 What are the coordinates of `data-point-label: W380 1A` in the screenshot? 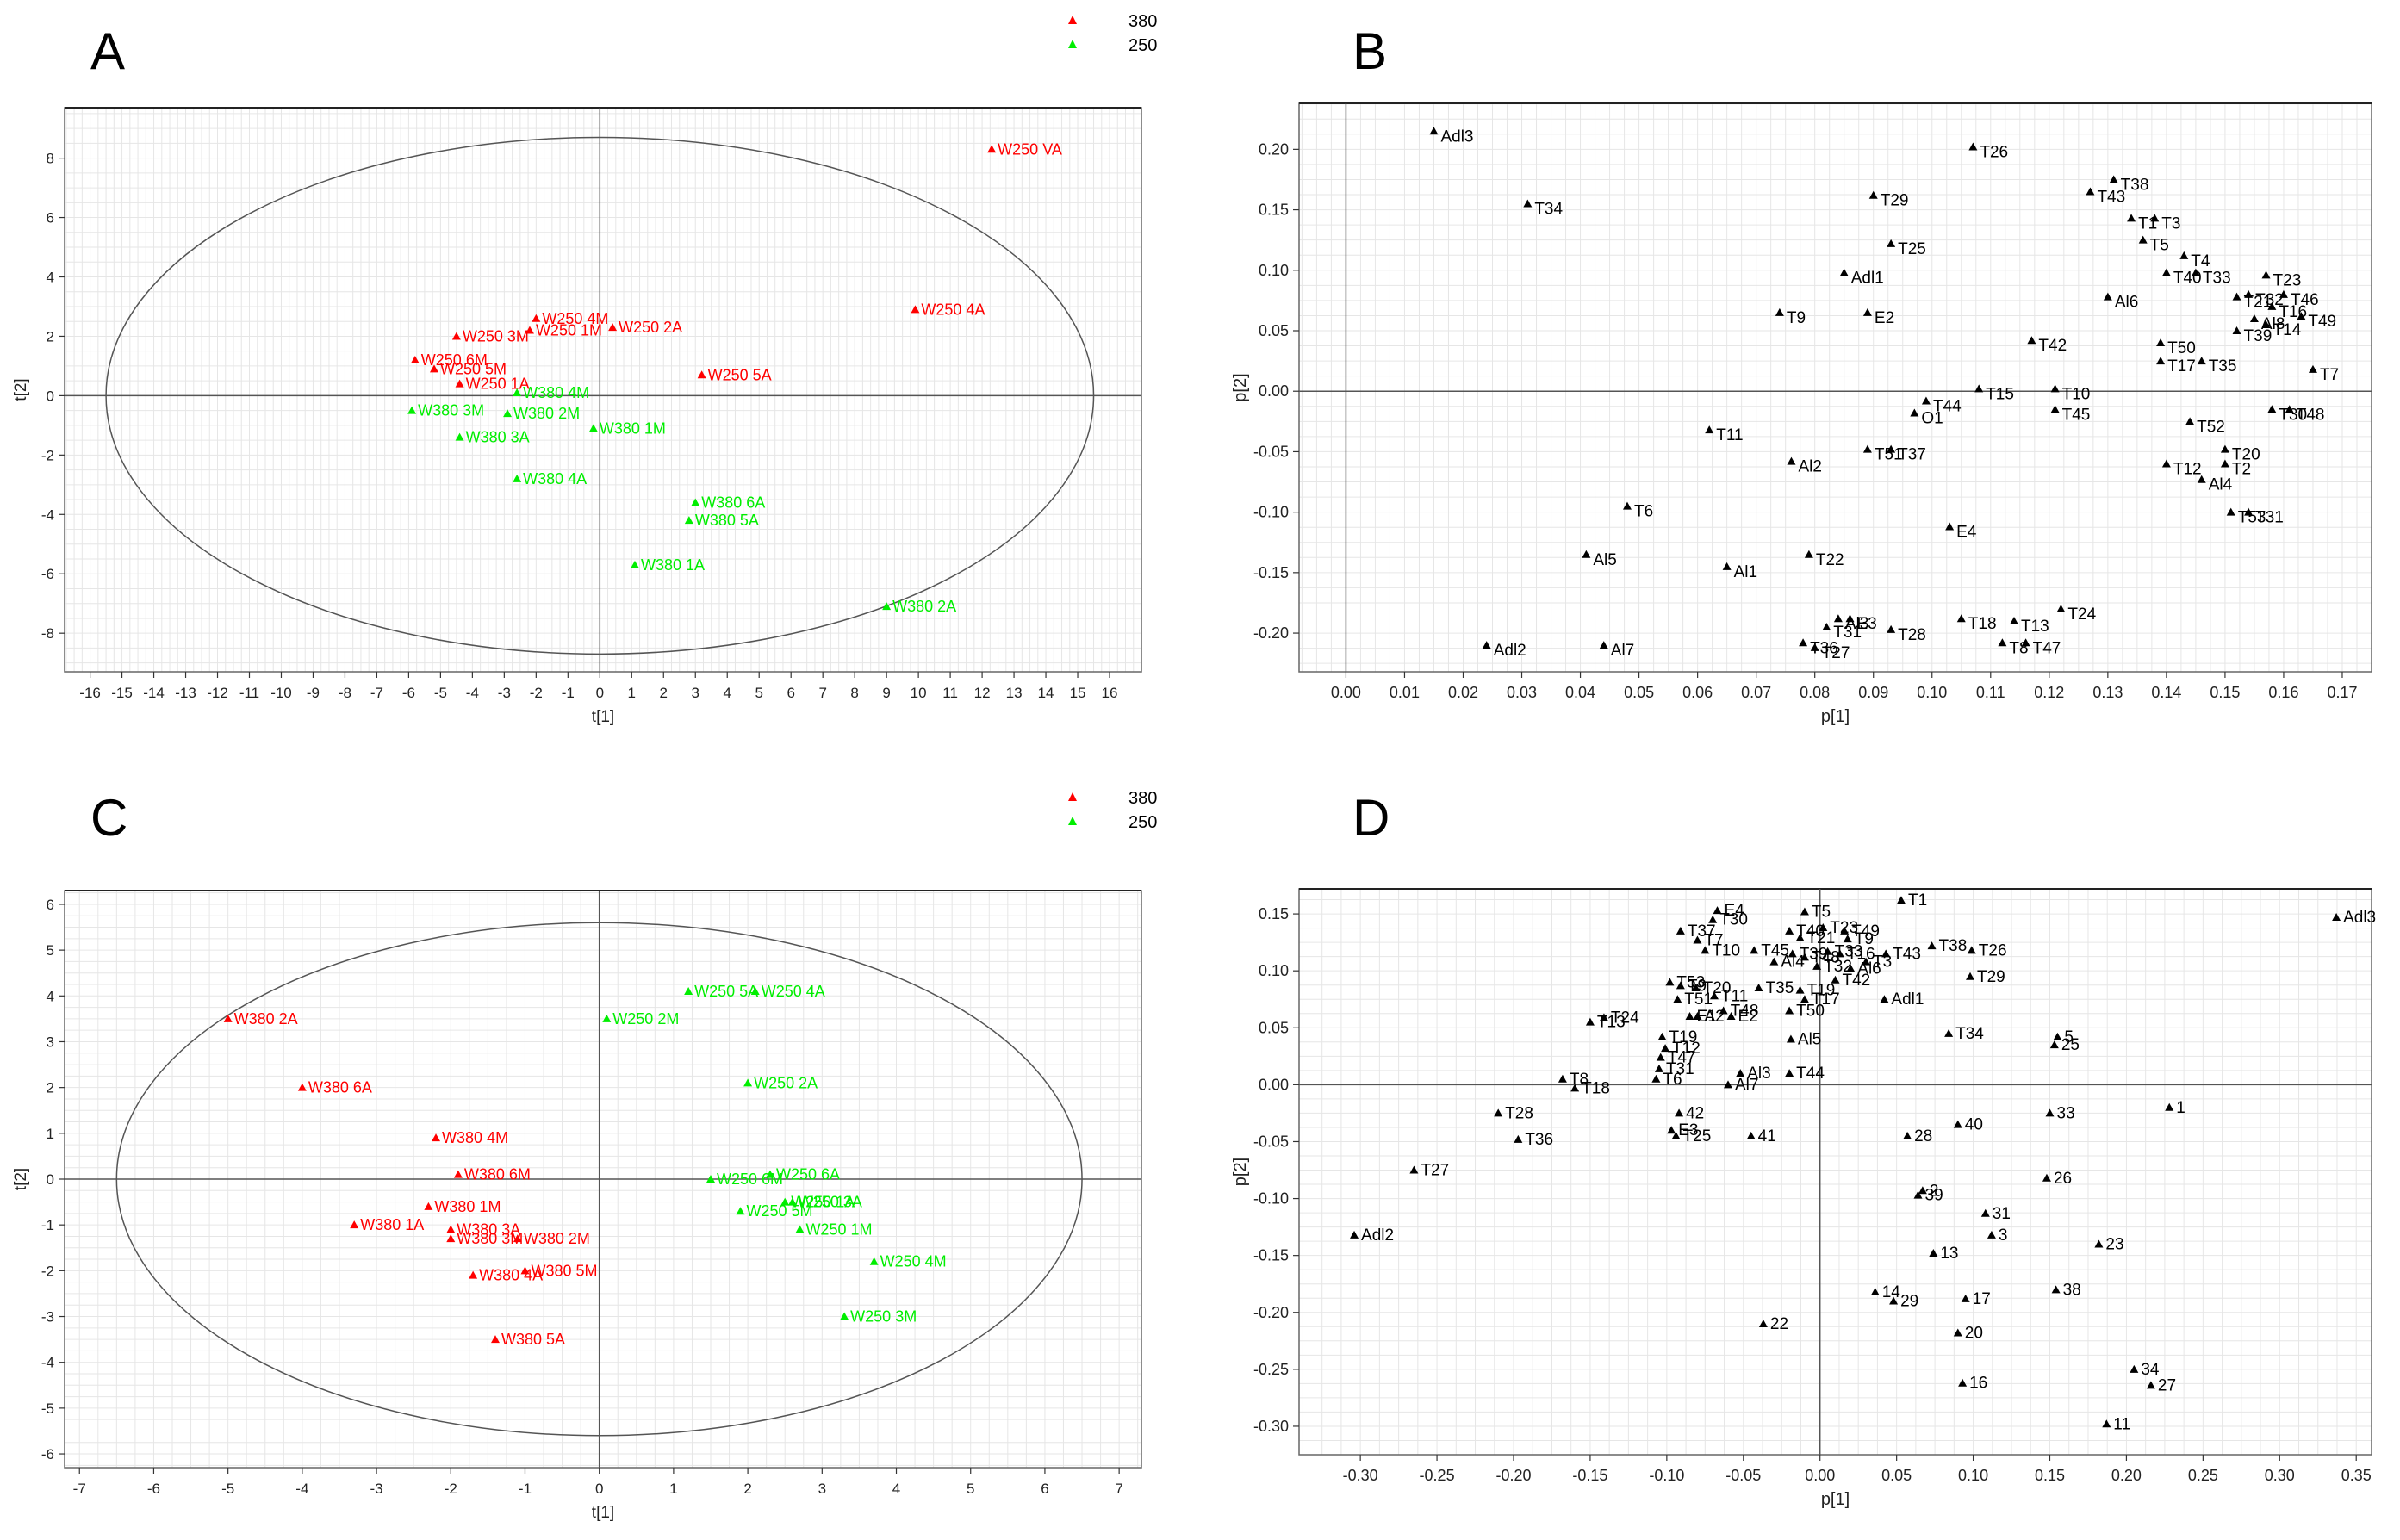 It's located at (392, 1225).